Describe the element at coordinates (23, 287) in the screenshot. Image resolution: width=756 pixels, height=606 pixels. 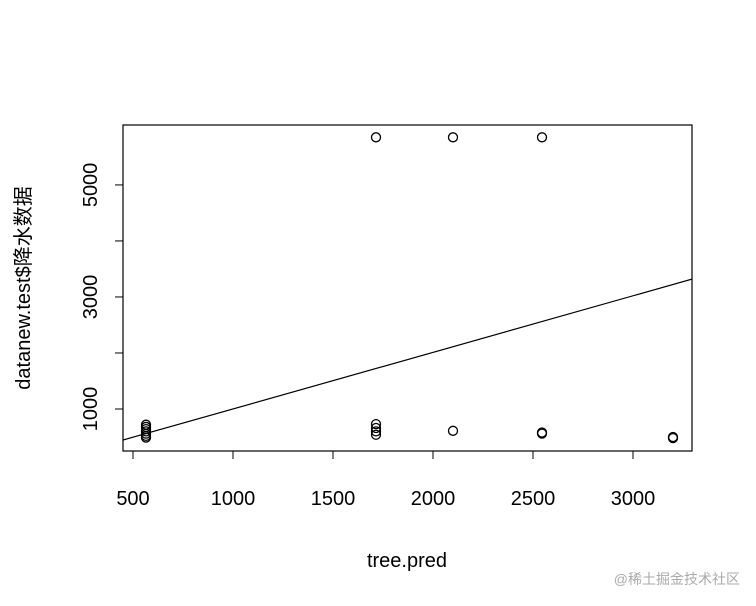
I see `y-axis-title: datanew.test$降水数据` at that location.